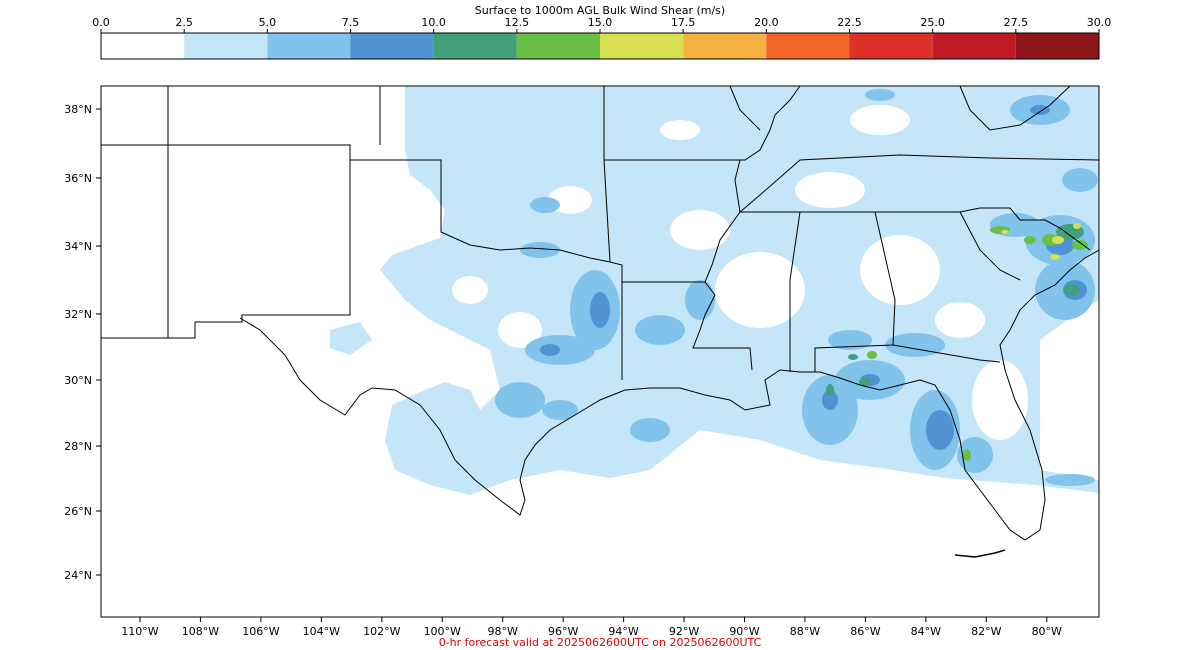  Describe the element at coordinates (1099, 22) in the screenshot. I see `colorbar-tick-label: 30.0` at that location.